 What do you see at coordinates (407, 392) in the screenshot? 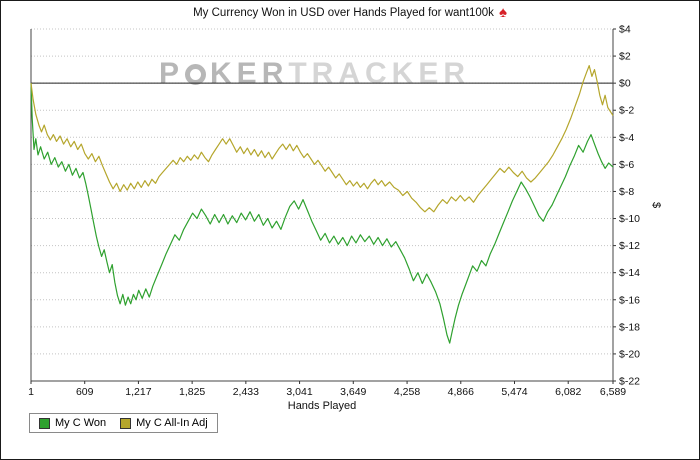
I see `x-tick-label: 4,258` at bounding box center [407, 392].